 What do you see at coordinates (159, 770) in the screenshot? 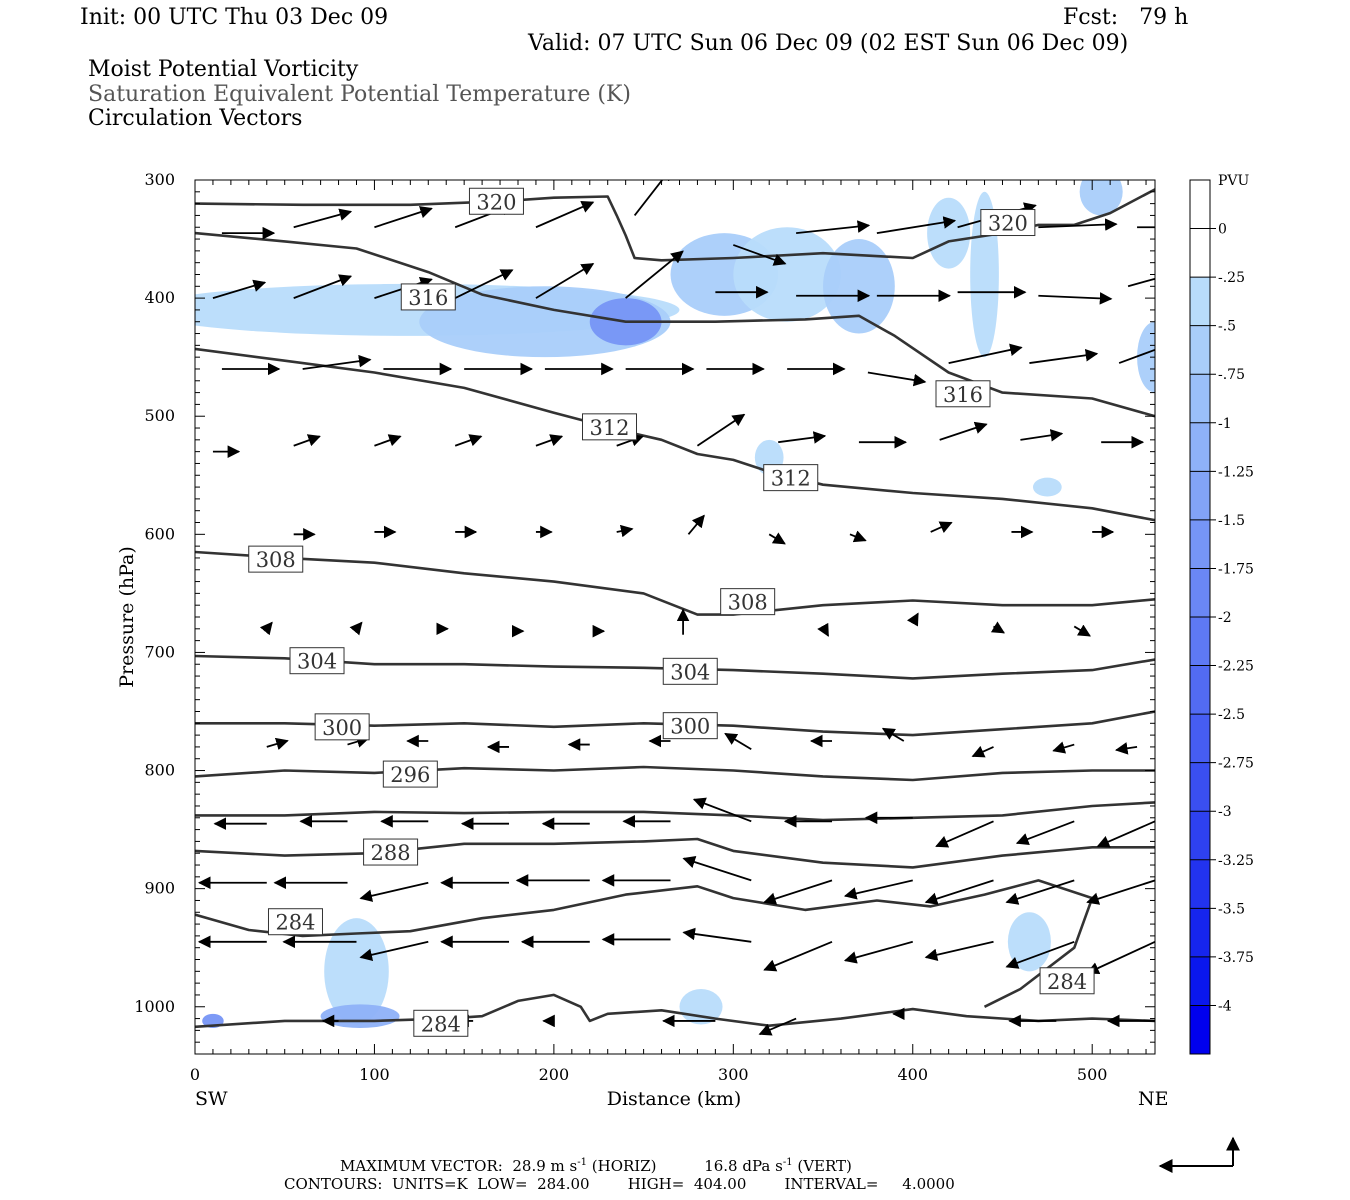
I see `y-tick-label: 800` at bounding box center [159, 770].